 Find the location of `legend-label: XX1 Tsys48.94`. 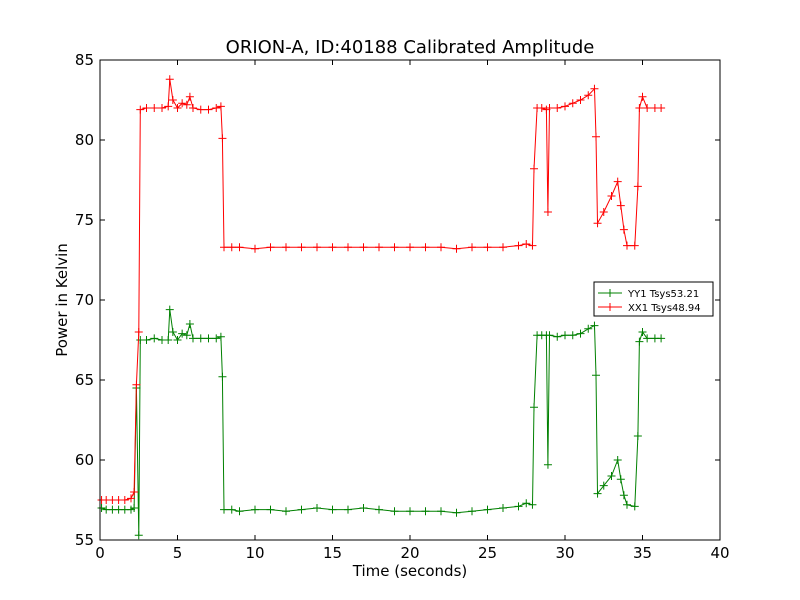

legend-label: XX1 Tsys48.94 is located at coordinates (664, 308).